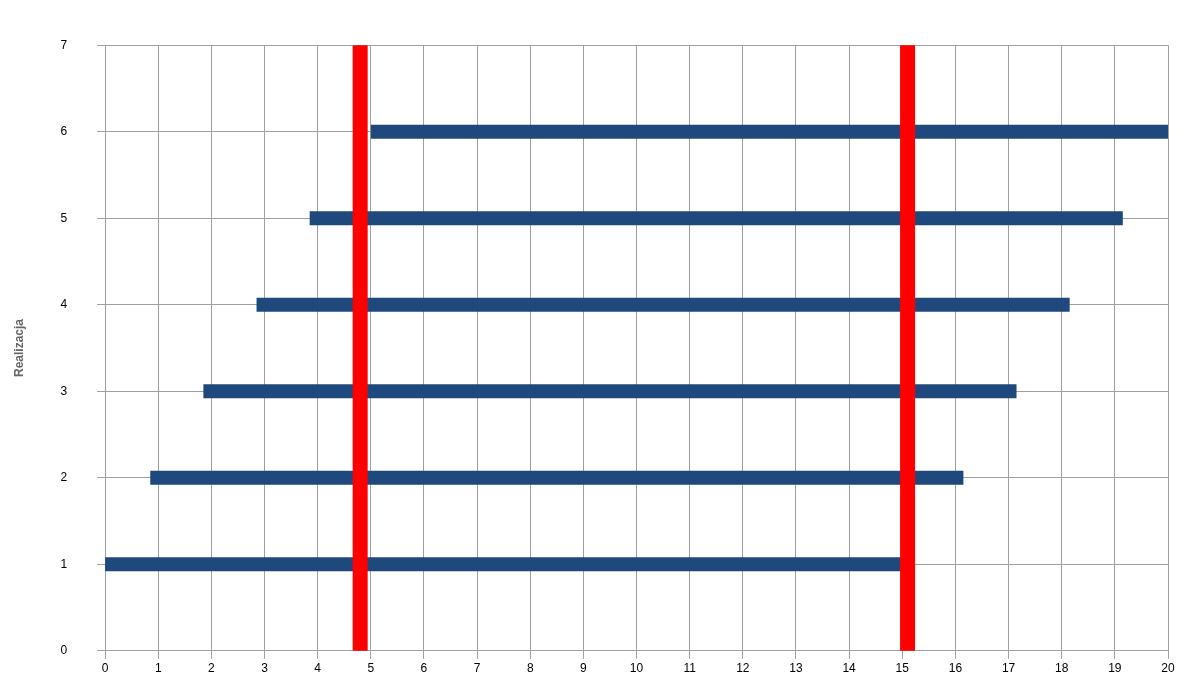 The width and height of the screenshot is (1200, 700). I want to click on x-tick-label: 16, so click(955, 668).